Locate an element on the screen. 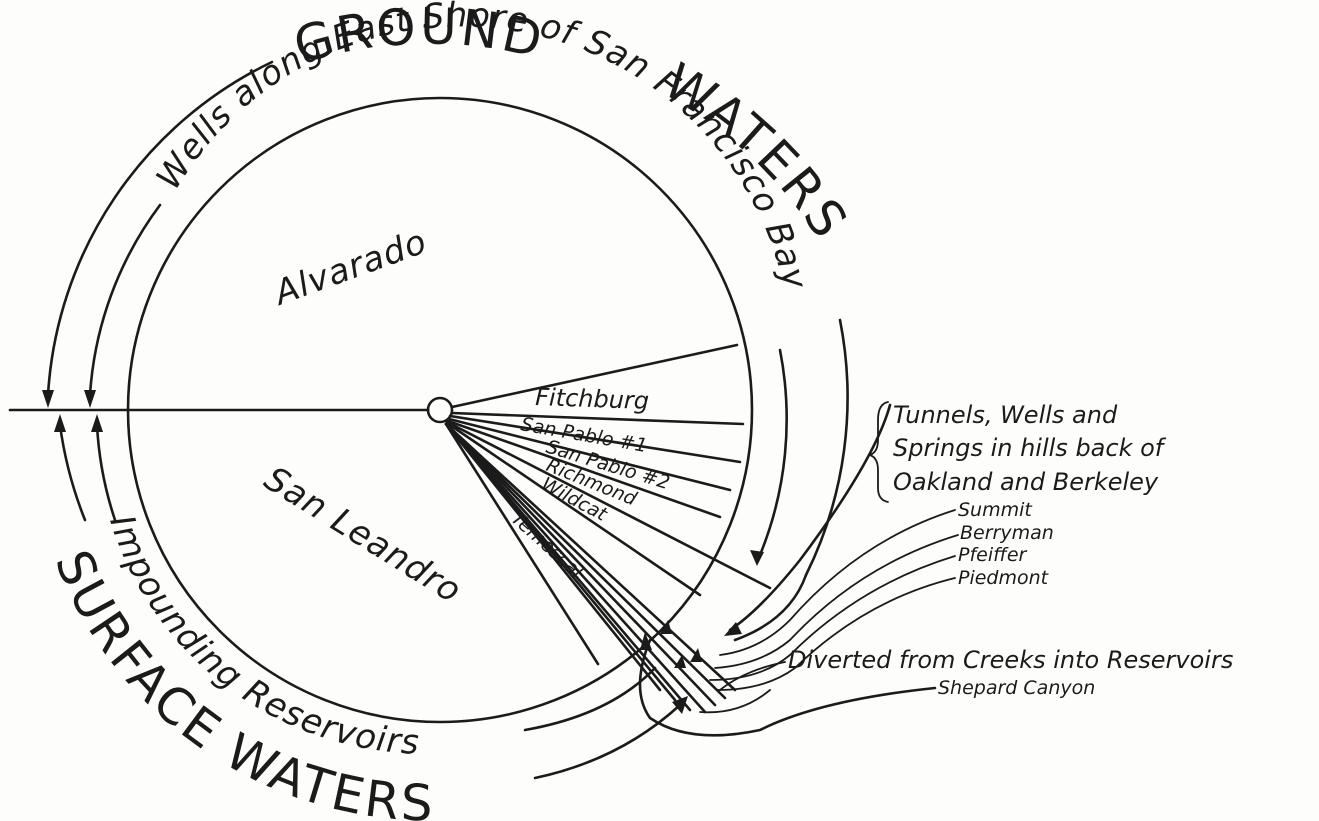 The height and width of the screenshot is (821, 1319). diverted-item-shepard-canyon: Shepard Canyon is located at coordinates (1016, 688).